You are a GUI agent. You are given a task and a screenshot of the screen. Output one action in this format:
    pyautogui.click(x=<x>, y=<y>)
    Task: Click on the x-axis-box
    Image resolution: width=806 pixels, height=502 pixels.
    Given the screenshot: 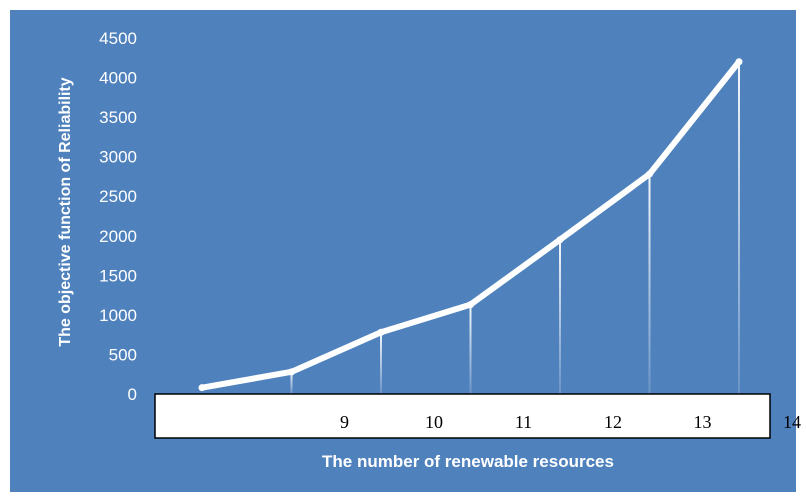 What is the action you would take?
    pyautogui.click(x=462, y=416)
    